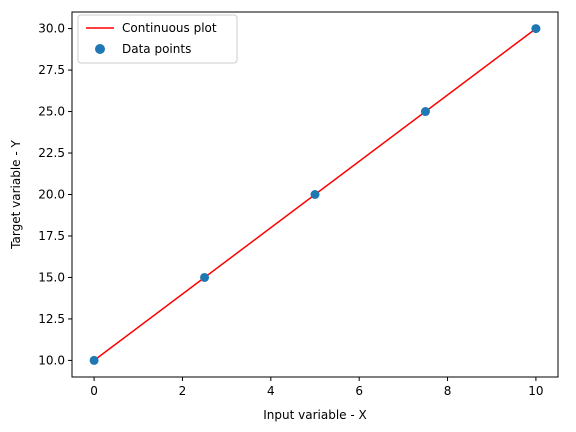 The image size is (576, 432). What do you see at coordinates (100, 49) in the screenshot?
I see `legend-swatch-data-points` at bounding box center [100, 49].